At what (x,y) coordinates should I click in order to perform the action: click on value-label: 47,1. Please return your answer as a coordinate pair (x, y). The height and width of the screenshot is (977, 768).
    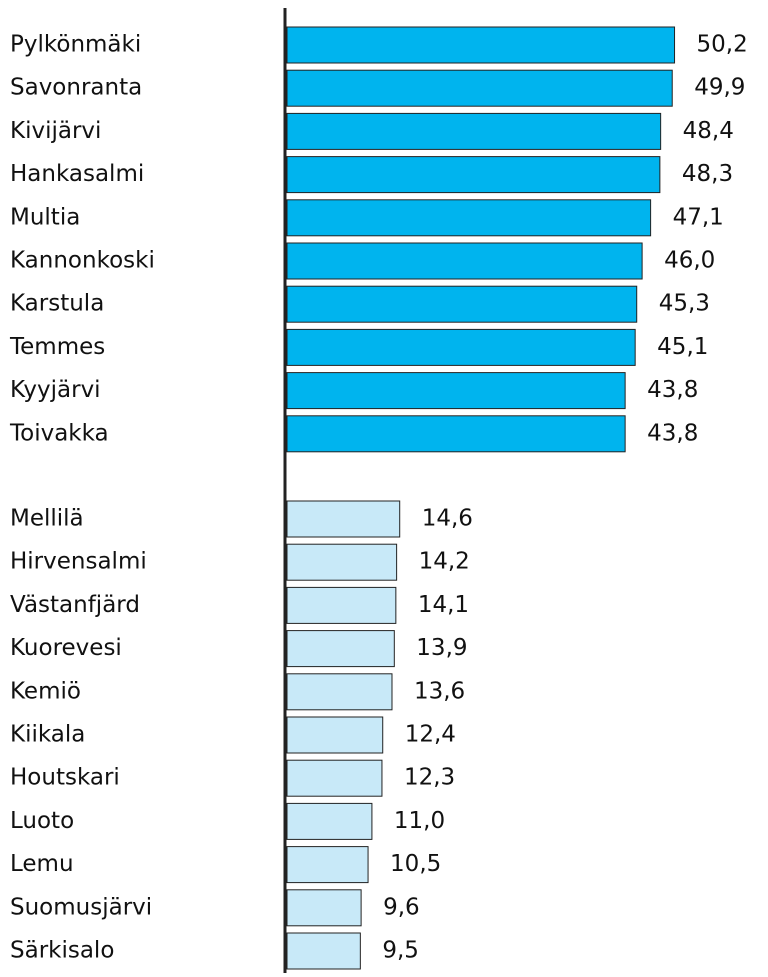
    Looking at the image, I should click on (698, 217).